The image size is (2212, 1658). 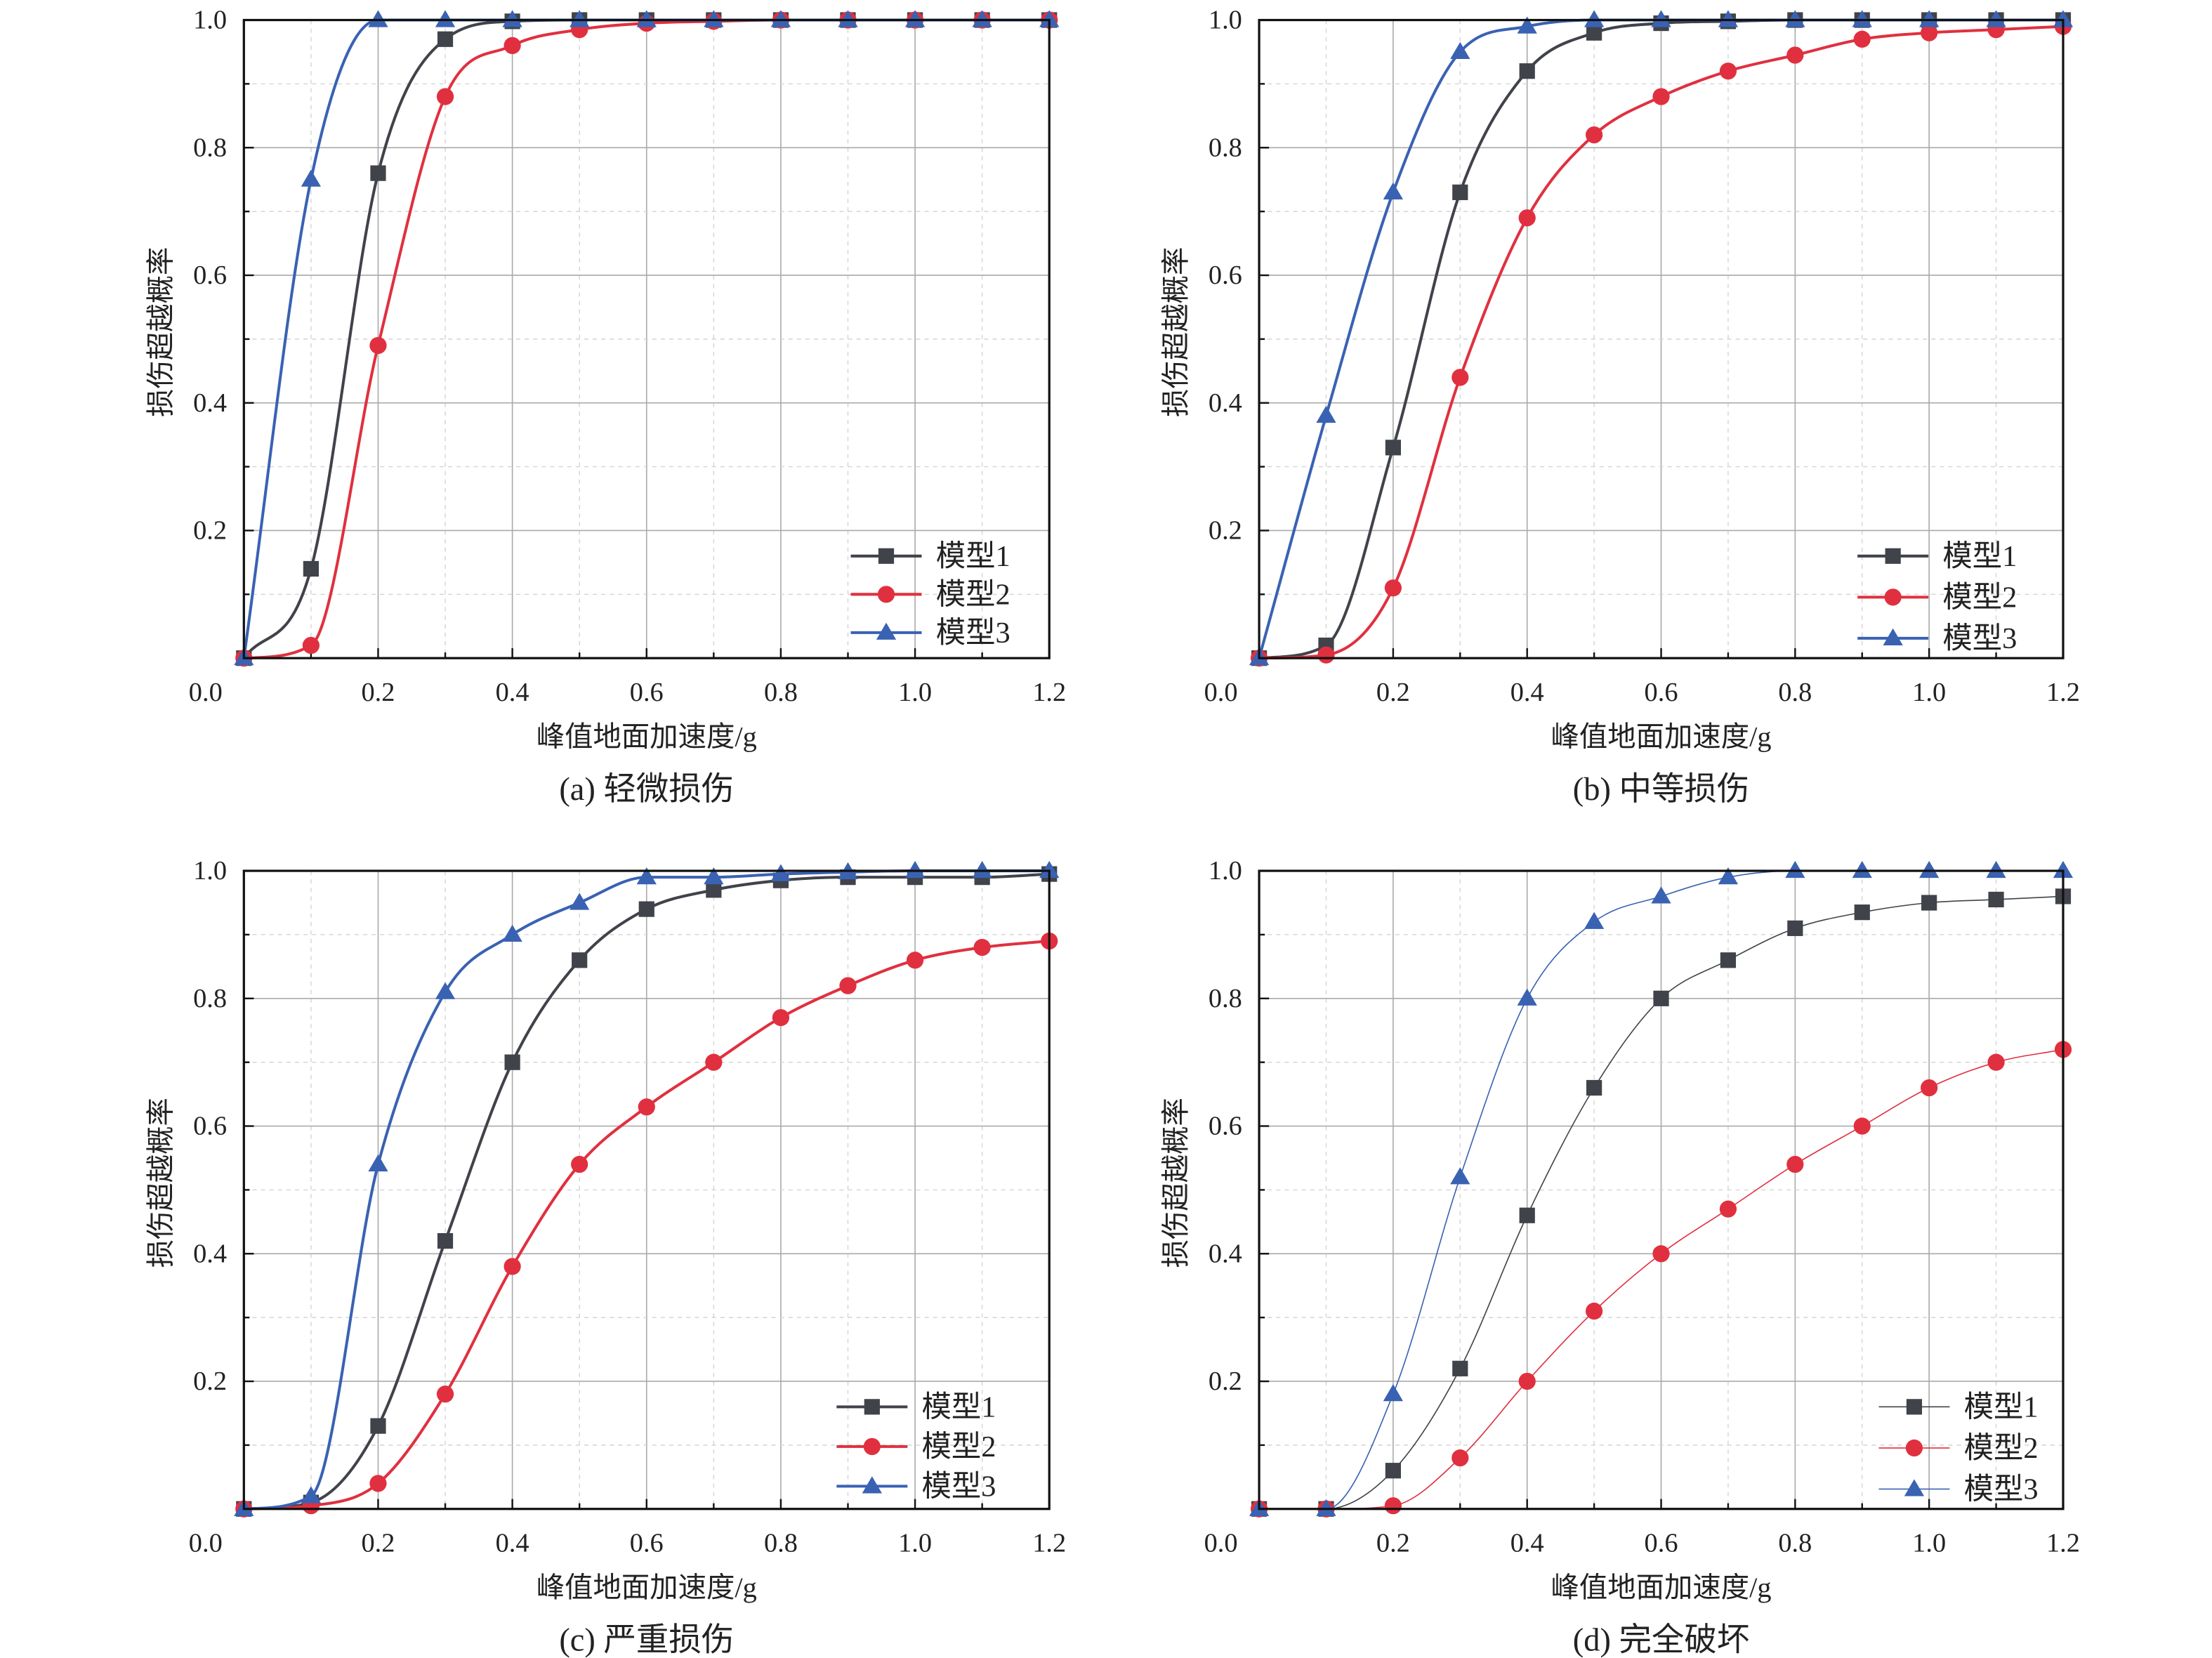 I want to click on panel-caption: (a) 轻微损伤, so click(x=646, y=790).